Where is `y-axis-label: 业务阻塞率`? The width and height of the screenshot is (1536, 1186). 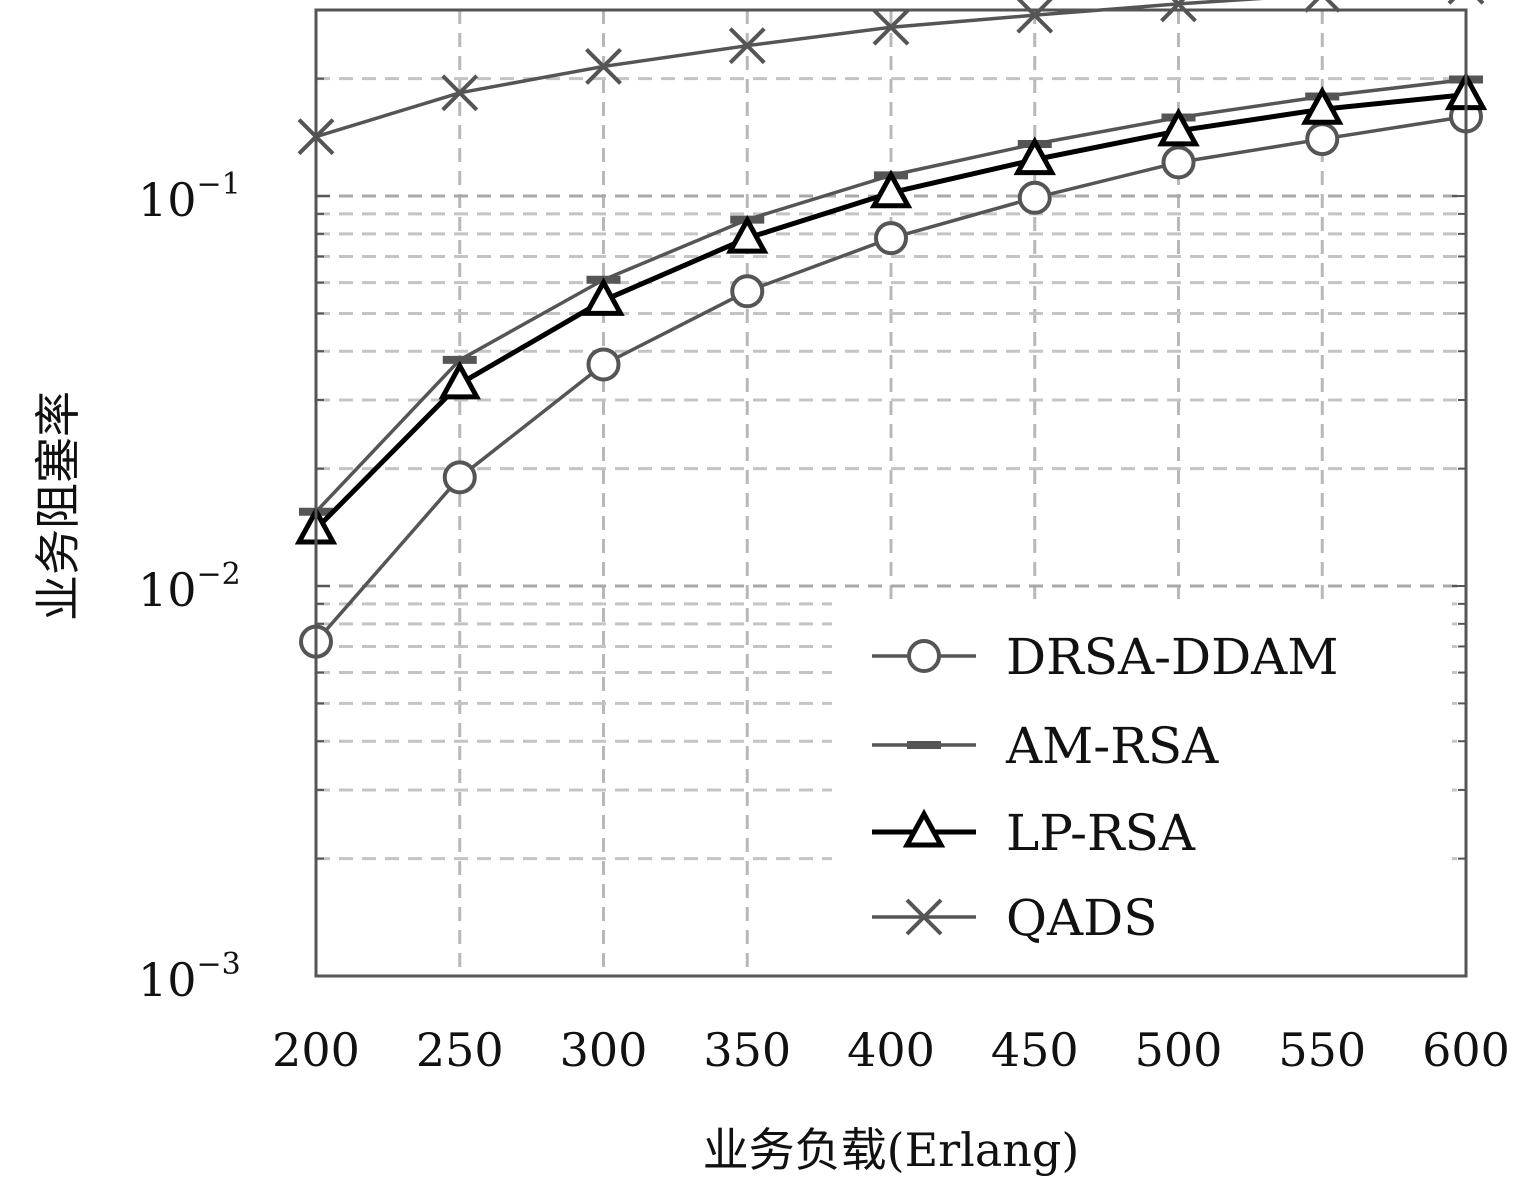 y-axis-label: 业务阻塞率 is located at coordinates (58, 506).